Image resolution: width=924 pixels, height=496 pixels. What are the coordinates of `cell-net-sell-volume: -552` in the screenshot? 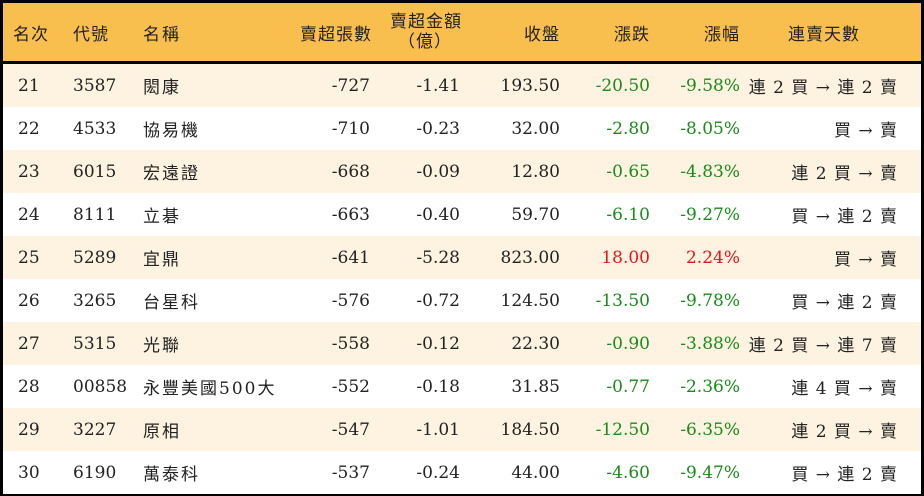 It's located at (350, 386).